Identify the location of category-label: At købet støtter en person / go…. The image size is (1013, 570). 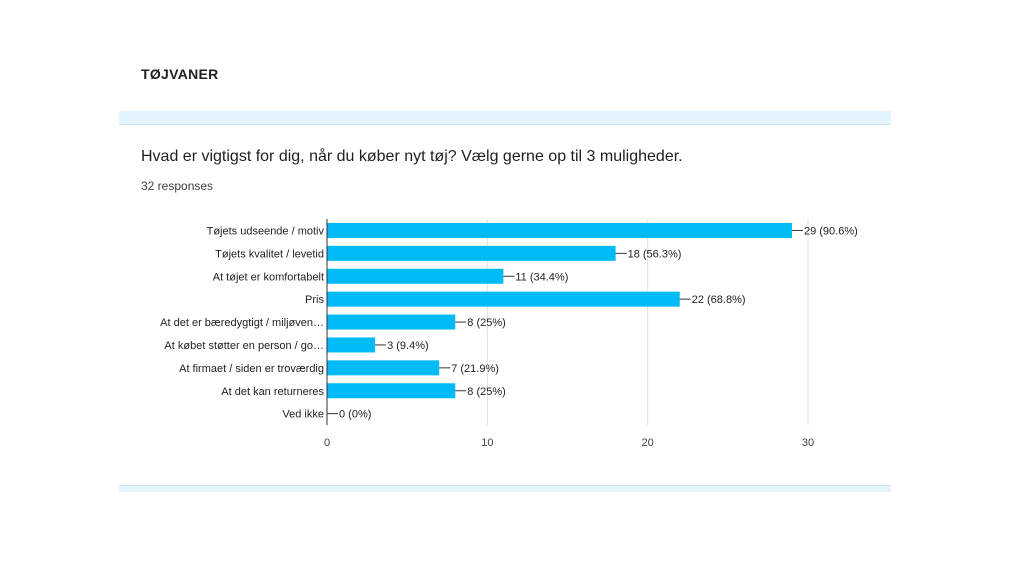
(244, 346).